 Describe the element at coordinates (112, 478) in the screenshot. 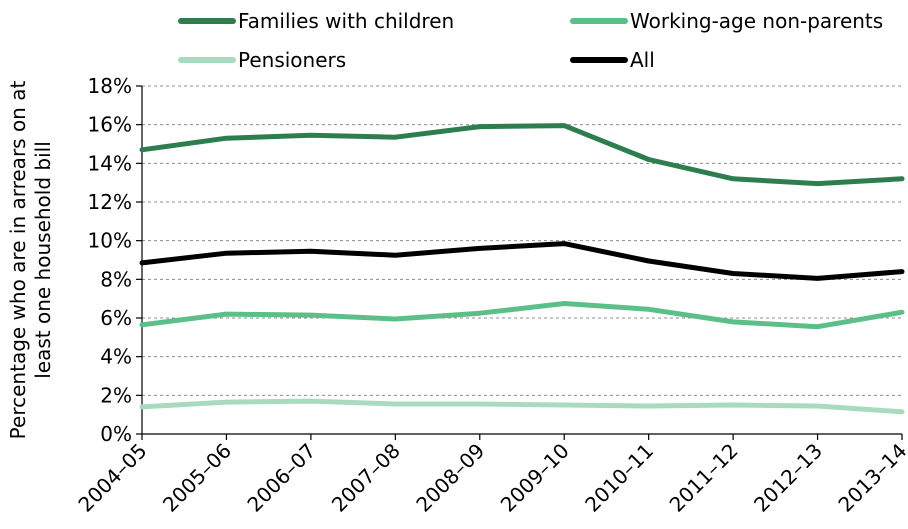

I see `x-tick-label: 2004–05` at that location.